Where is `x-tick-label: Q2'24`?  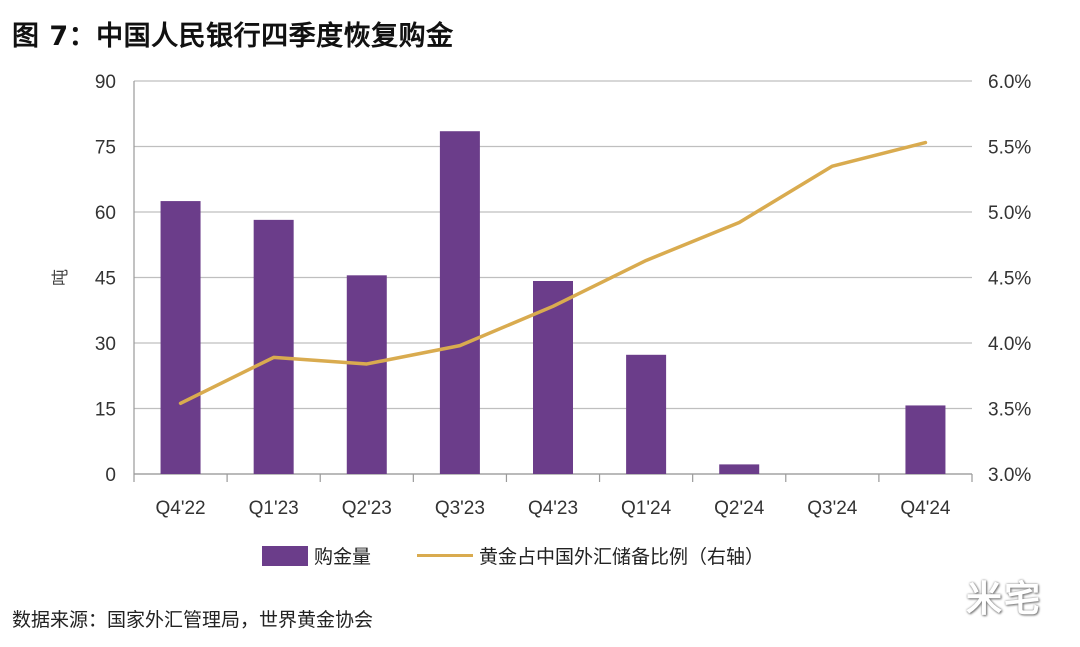
x-tick-label: Q2'24 is located at coordinates (739, 508).